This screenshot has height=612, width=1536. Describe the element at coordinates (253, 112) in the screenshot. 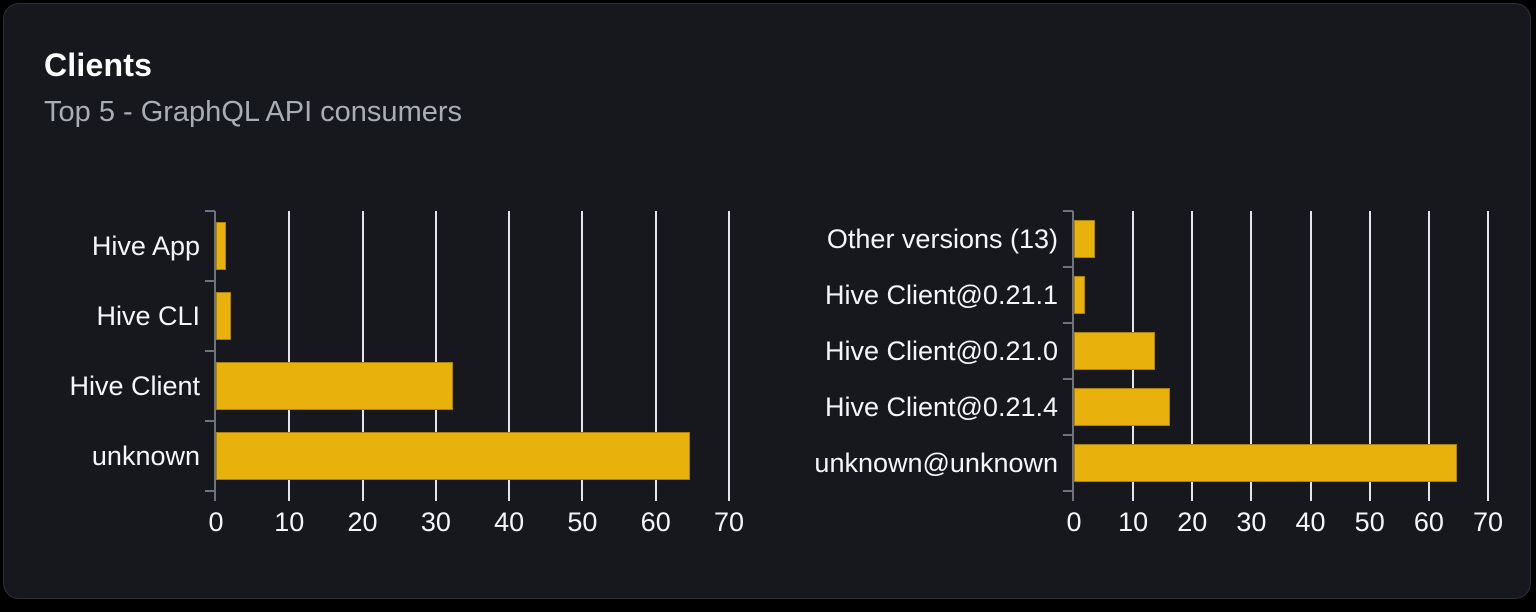

I see `card-subtitle: Top 5 - GraphQL API consumers` at that location.